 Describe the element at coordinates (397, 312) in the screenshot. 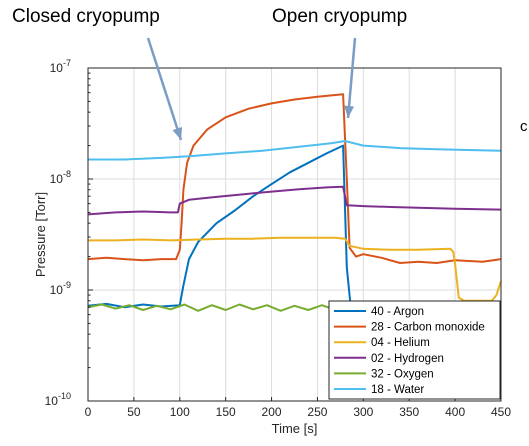

I see `legend-entry: 40 - Argon` at that location.